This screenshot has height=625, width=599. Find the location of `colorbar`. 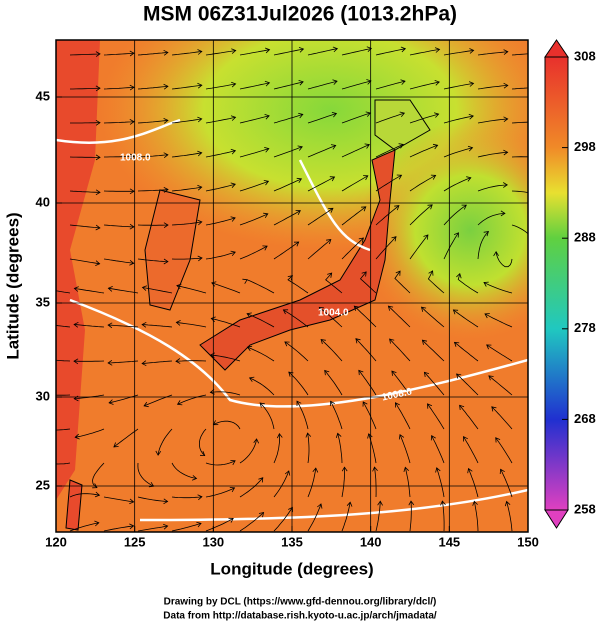

colorbar is located at coordinates (556, 283).